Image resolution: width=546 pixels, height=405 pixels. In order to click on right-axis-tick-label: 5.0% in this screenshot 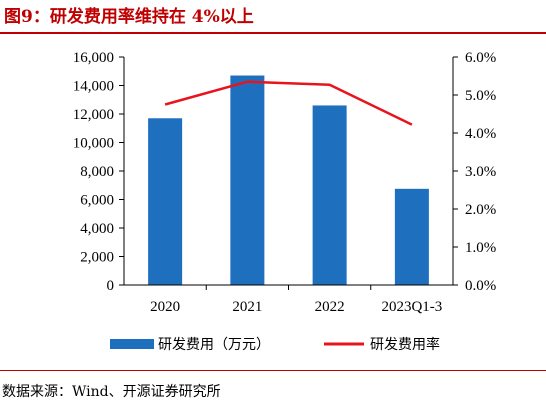, I will do `click(480, 96)`.